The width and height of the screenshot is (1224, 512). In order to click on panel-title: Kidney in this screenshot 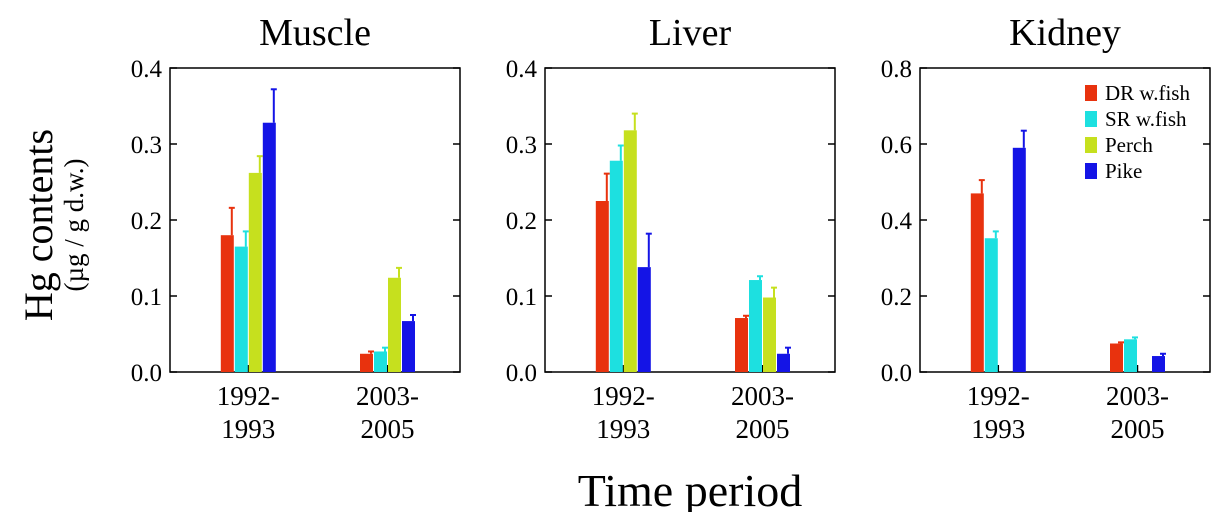, I will do `click(1065, 33)`.